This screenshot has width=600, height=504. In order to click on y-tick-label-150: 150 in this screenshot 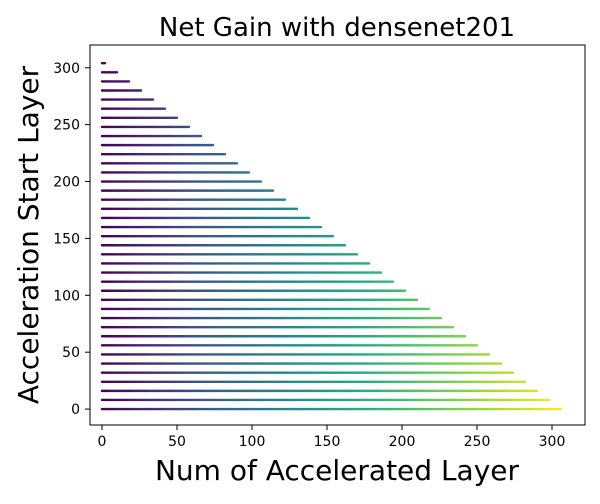, I will do `click(66, 239)`.